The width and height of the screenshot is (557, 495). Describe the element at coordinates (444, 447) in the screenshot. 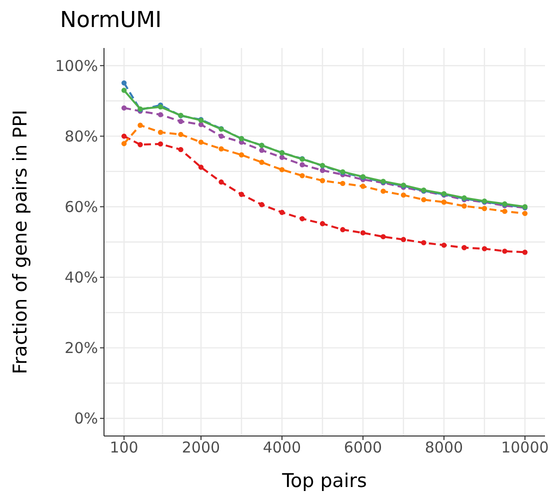

I see `x-tick-label: 8000` at that location.